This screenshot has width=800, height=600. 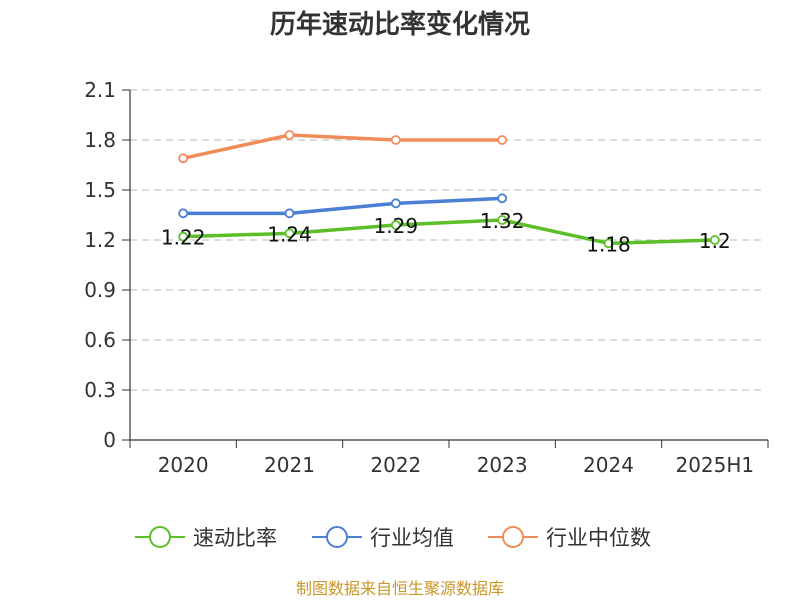 I want to click on legend: 速动比率 行业均值 行业中位数, so click(x=393, y=538).